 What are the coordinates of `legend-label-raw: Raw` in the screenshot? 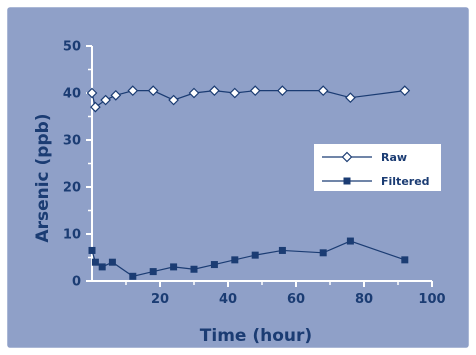 It's located at (394, 157).